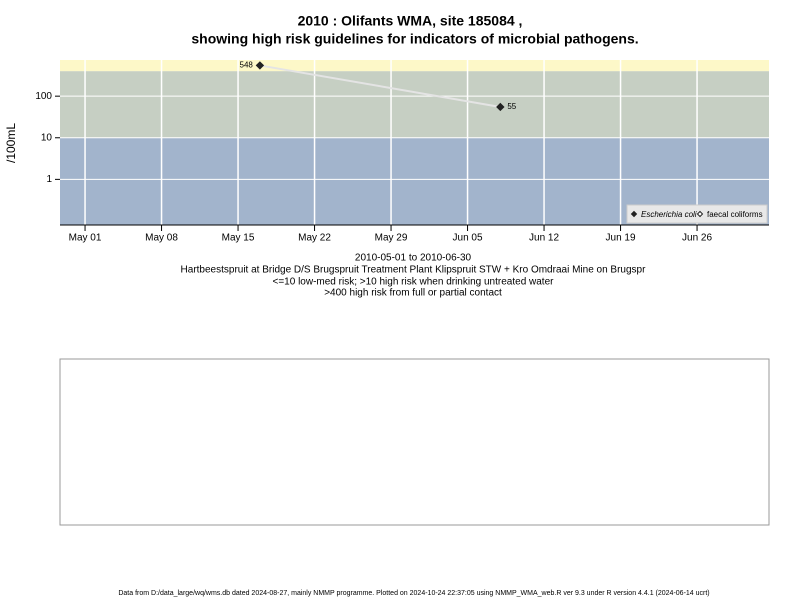  I want to click on x-tick-label: Jun 26, so click(697, 238).